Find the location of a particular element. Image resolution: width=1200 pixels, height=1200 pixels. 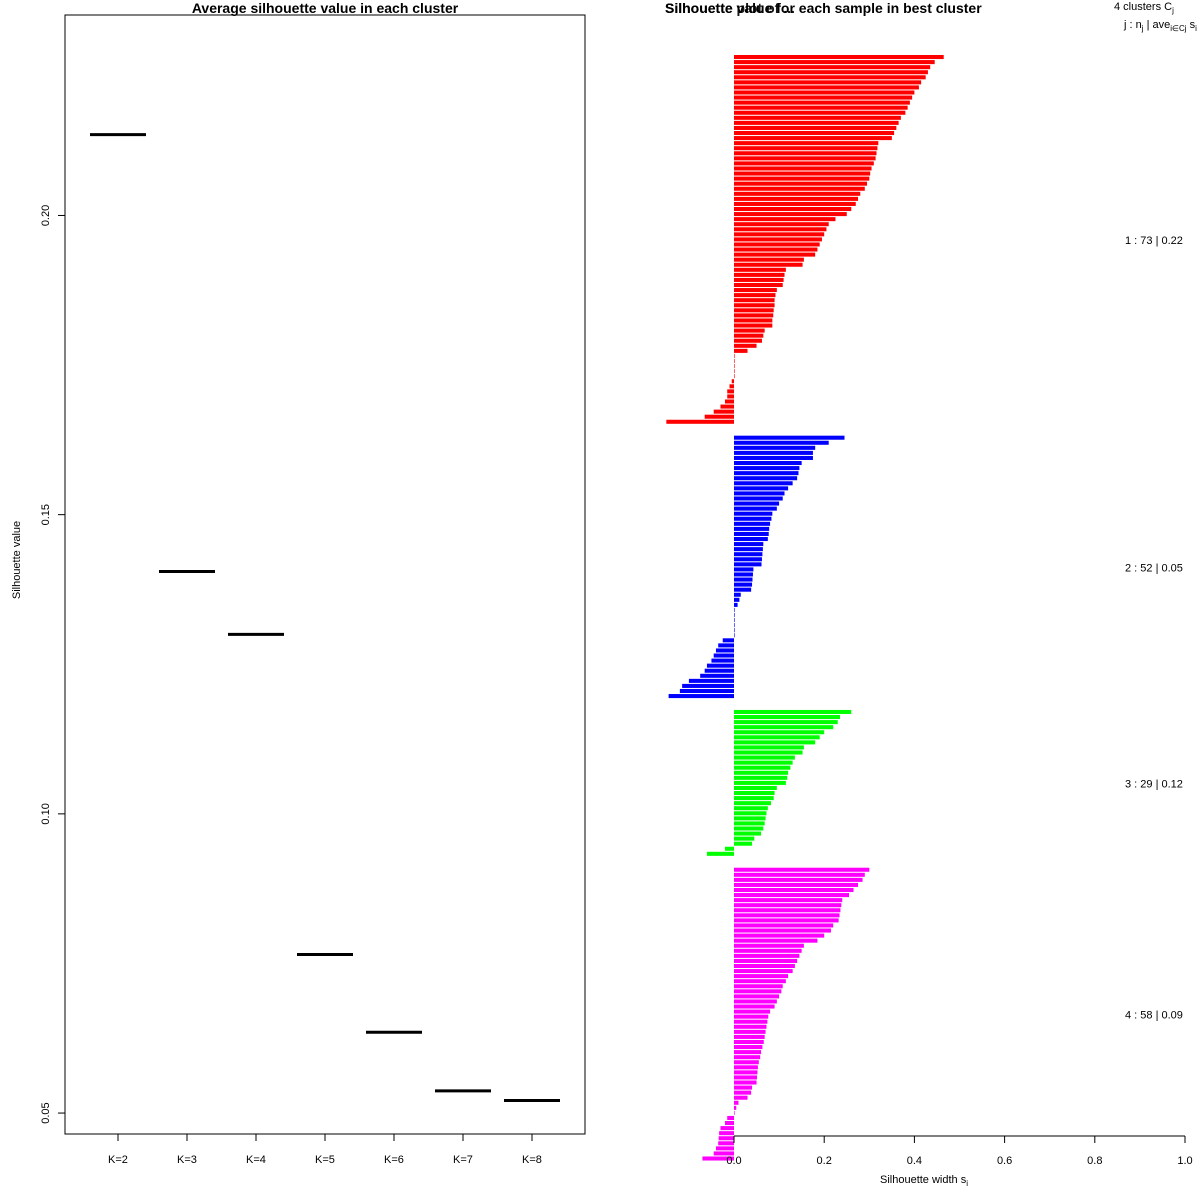

right-x-tick-label: 0.6 is located at coordinates (1004, 1161).